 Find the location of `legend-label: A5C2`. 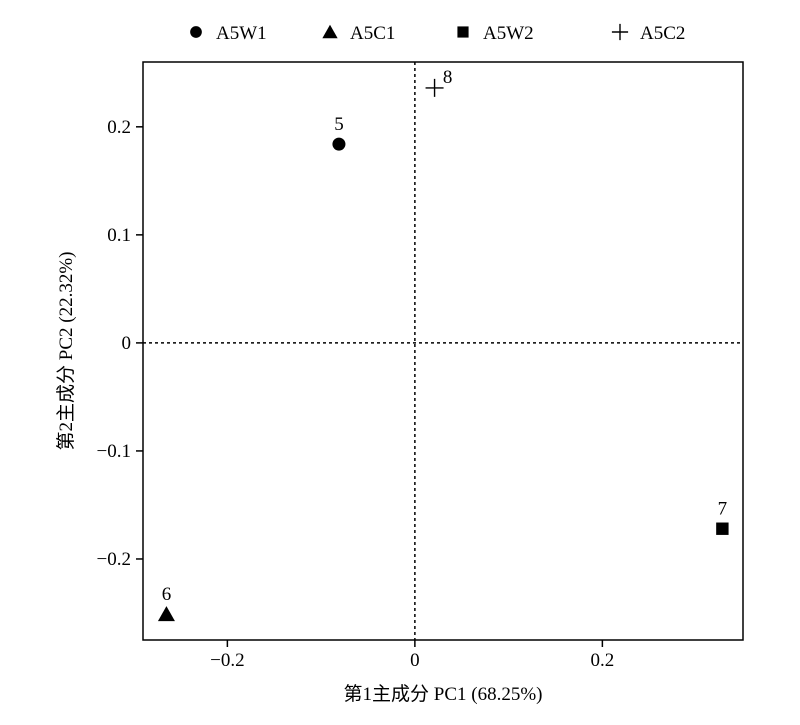

legend-label: A5C2 is located at coordinates (662, 33).